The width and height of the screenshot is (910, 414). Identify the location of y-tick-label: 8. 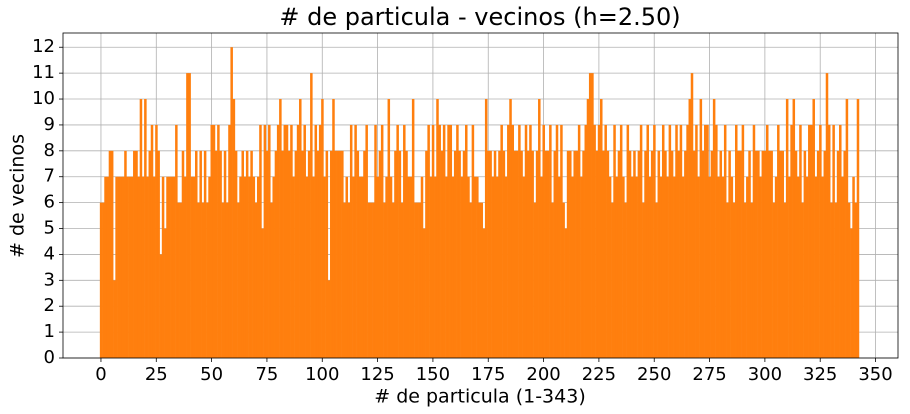
(49, 150).